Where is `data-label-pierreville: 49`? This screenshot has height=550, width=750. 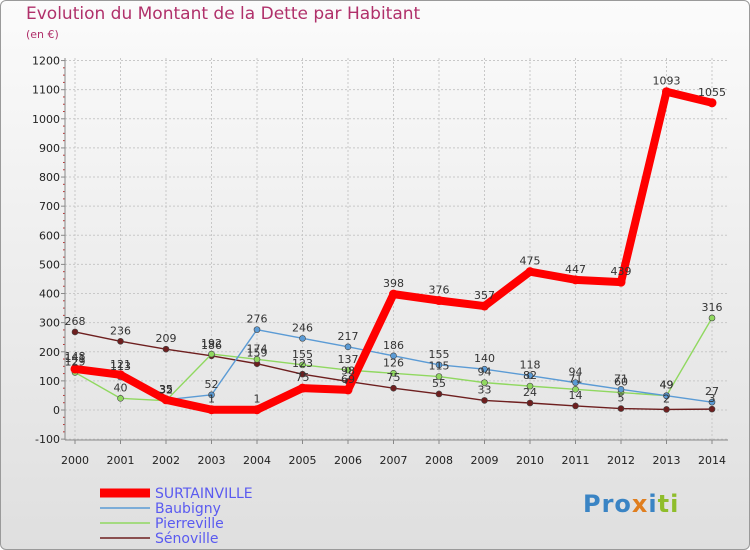
data-label-pierreville: 49 is located at coordinates (667, 385).